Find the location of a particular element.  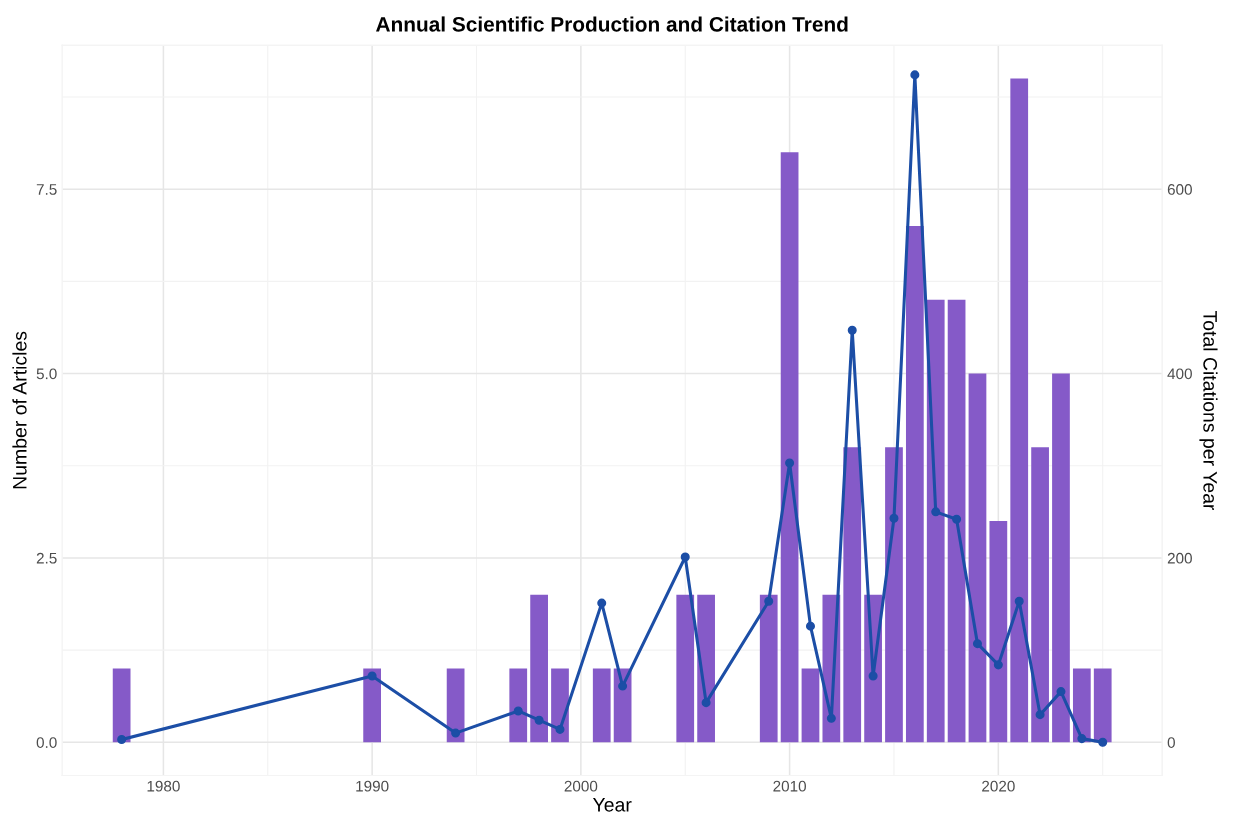

y-axis-title: Number of Articles is located at coordinates (19, 410).